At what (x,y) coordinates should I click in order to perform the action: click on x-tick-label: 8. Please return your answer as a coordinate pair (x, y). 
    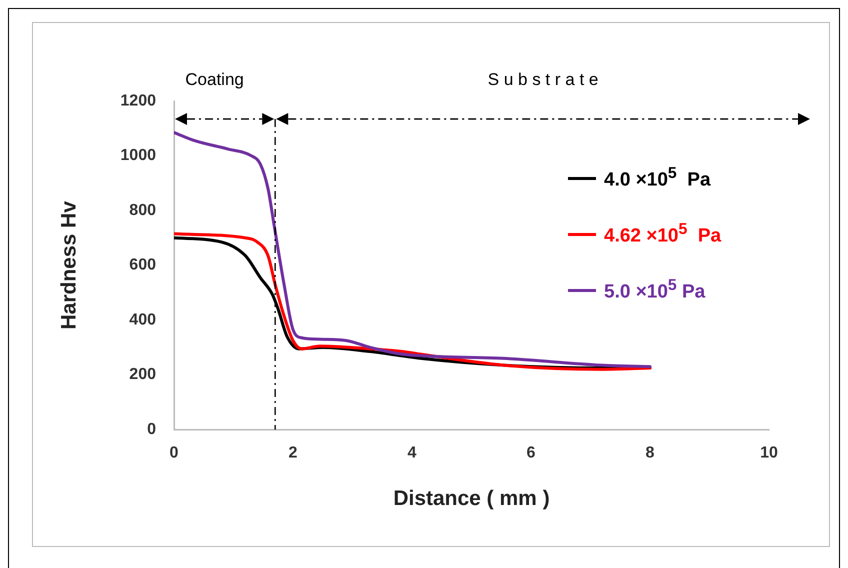
    Looking at the image, I should click on (650, 453).